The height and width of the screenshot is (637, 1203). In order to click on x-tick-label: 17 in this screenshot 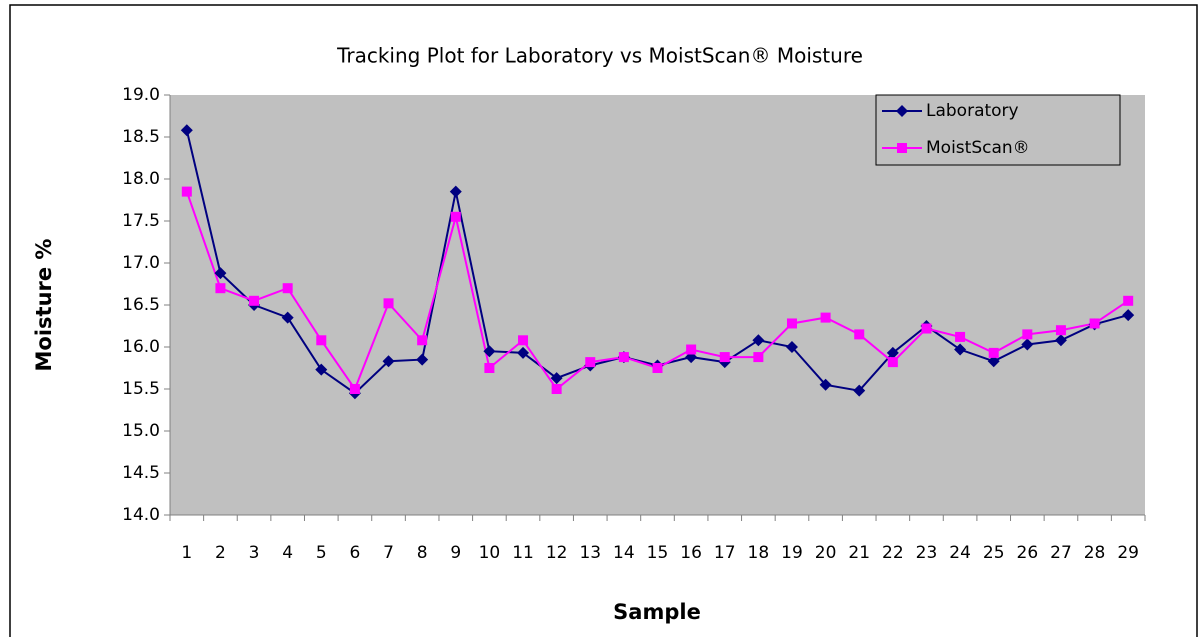, I will do `click(725, 553)`.